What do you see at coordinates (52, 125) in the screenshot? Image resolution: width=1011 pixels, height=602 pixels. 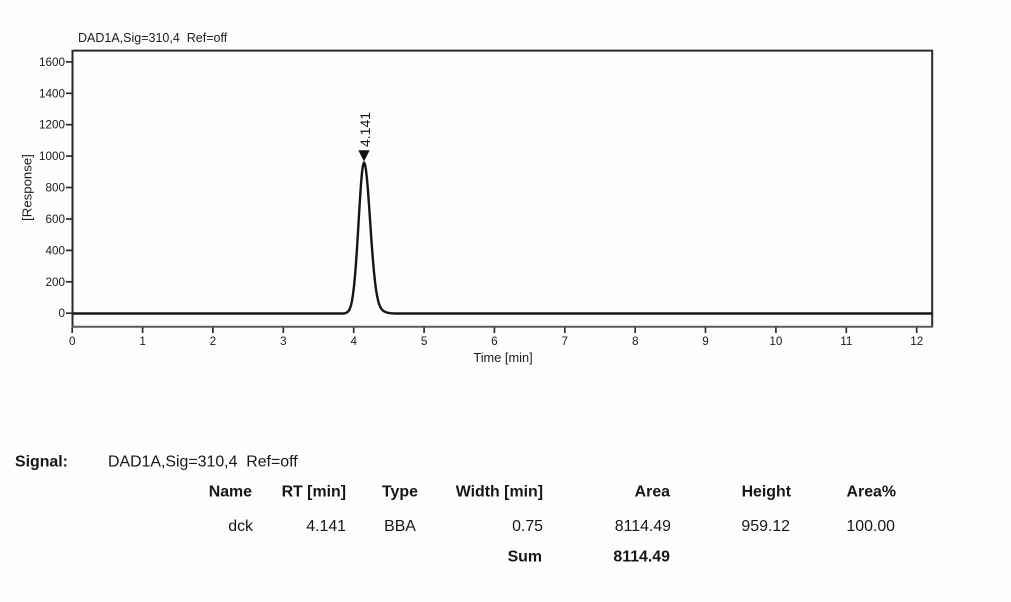 I see `svg-text: 1200` at bounding box center [52, 125].